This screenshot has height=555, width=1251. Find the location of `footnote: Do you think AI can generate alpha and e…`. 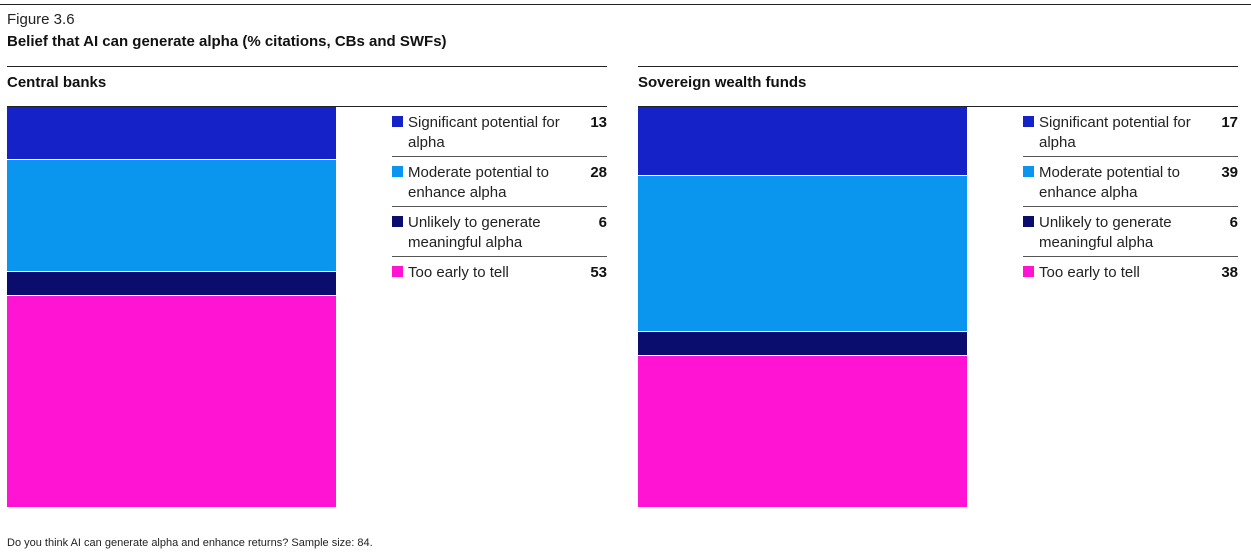

footnote: Do you think AI can generate alpha and e… is located at coordinates (190, 543).